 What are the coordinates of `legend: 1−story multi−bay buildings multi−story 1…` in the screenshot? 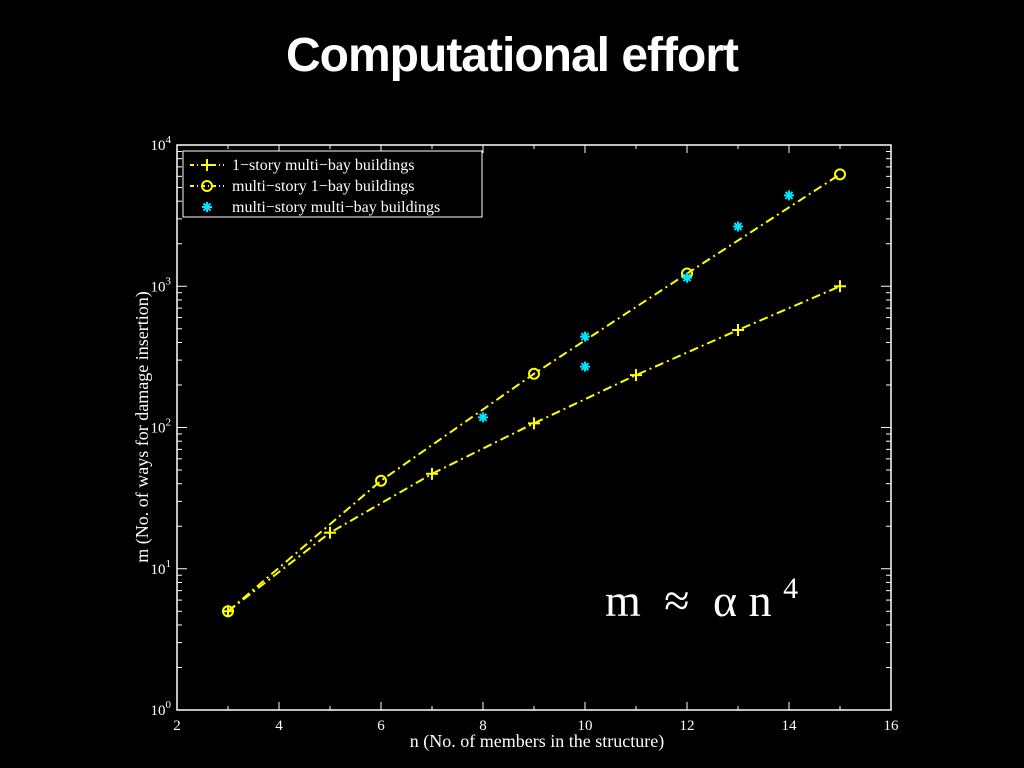 It's located at (332, 184).